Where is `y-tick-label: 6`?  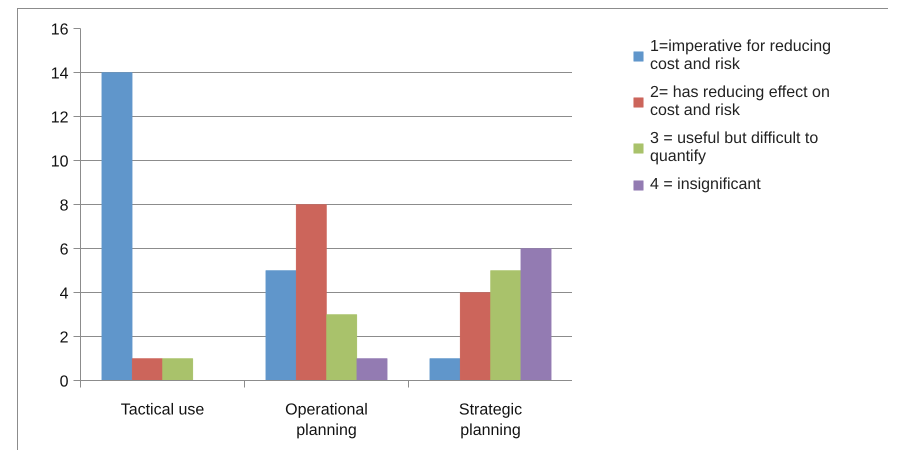
y-tick-label: 6 is located at coordinates (64, 250).